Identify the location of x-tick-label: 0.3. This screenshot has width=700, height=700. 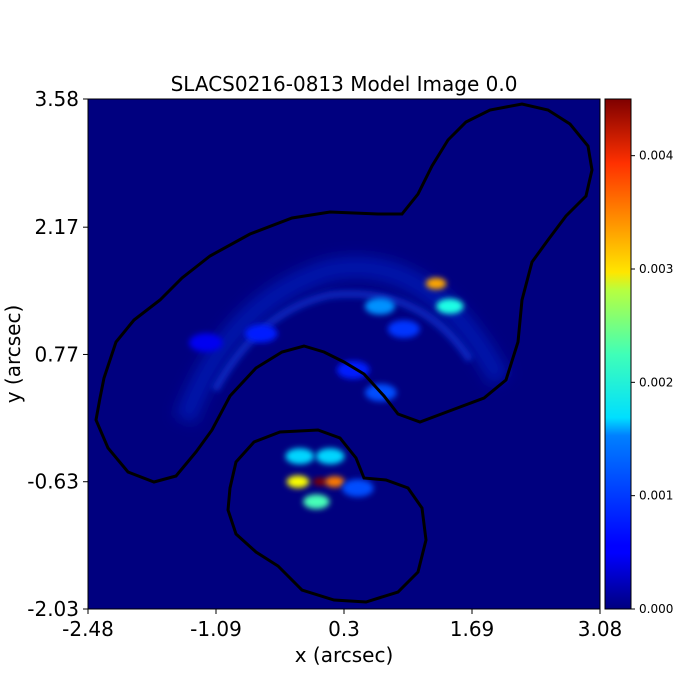
(344, 629).